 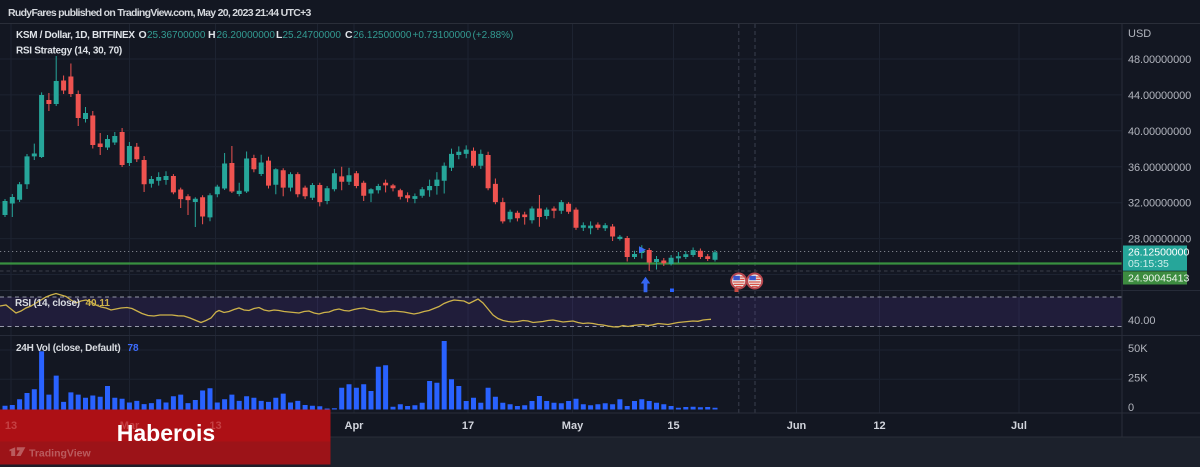 What do you see at coordinates (176, 35) in the screenshot?
I see `svg-text: 25.36700000` at bounding box center [176, 35].